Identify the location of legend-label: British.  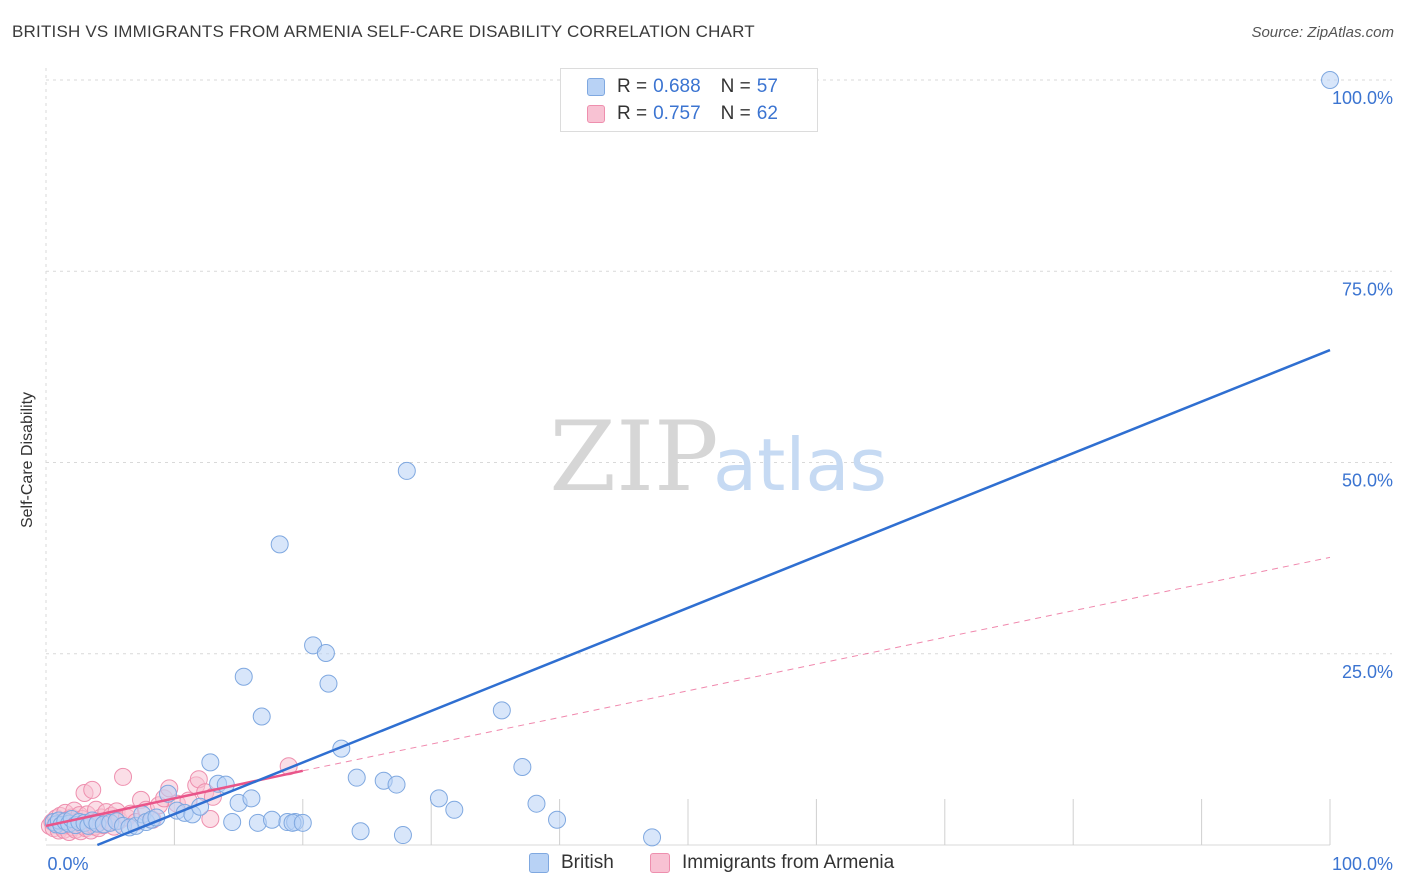
(587, 862).